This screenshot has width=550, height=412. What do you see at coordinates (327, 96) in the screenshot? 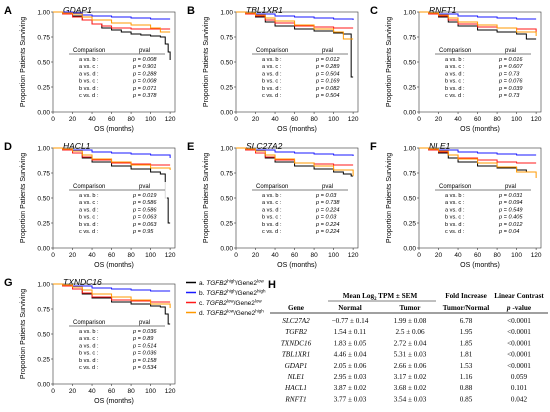
I see `comparison-pvalue: p = 0.504` at bounding box center [327, 96].